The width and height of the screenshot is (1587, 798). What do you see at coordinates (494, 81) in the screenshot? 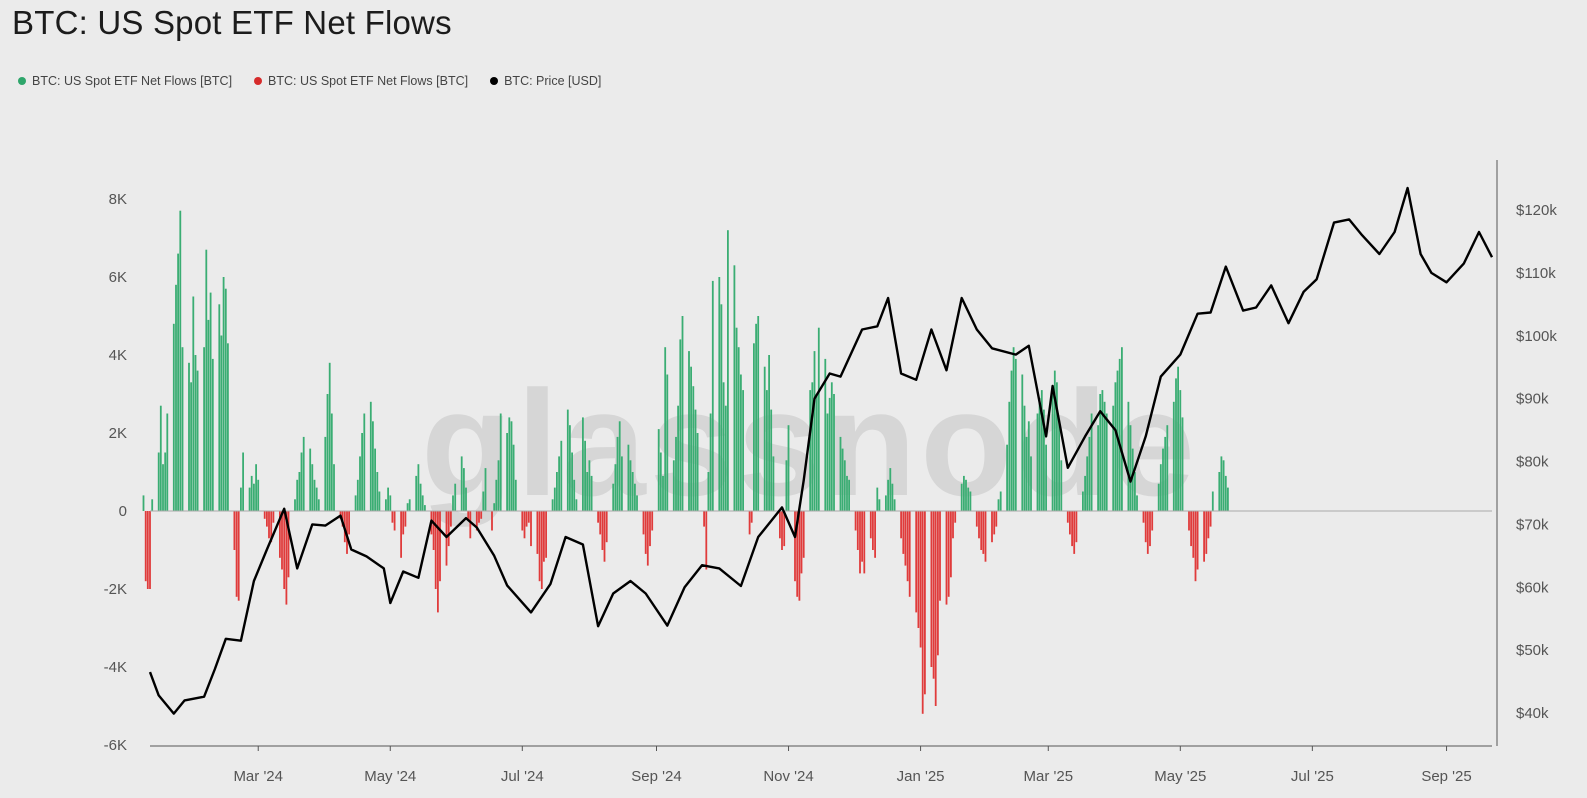
I see `legend-dot-black` at bounding box center [494, 81].